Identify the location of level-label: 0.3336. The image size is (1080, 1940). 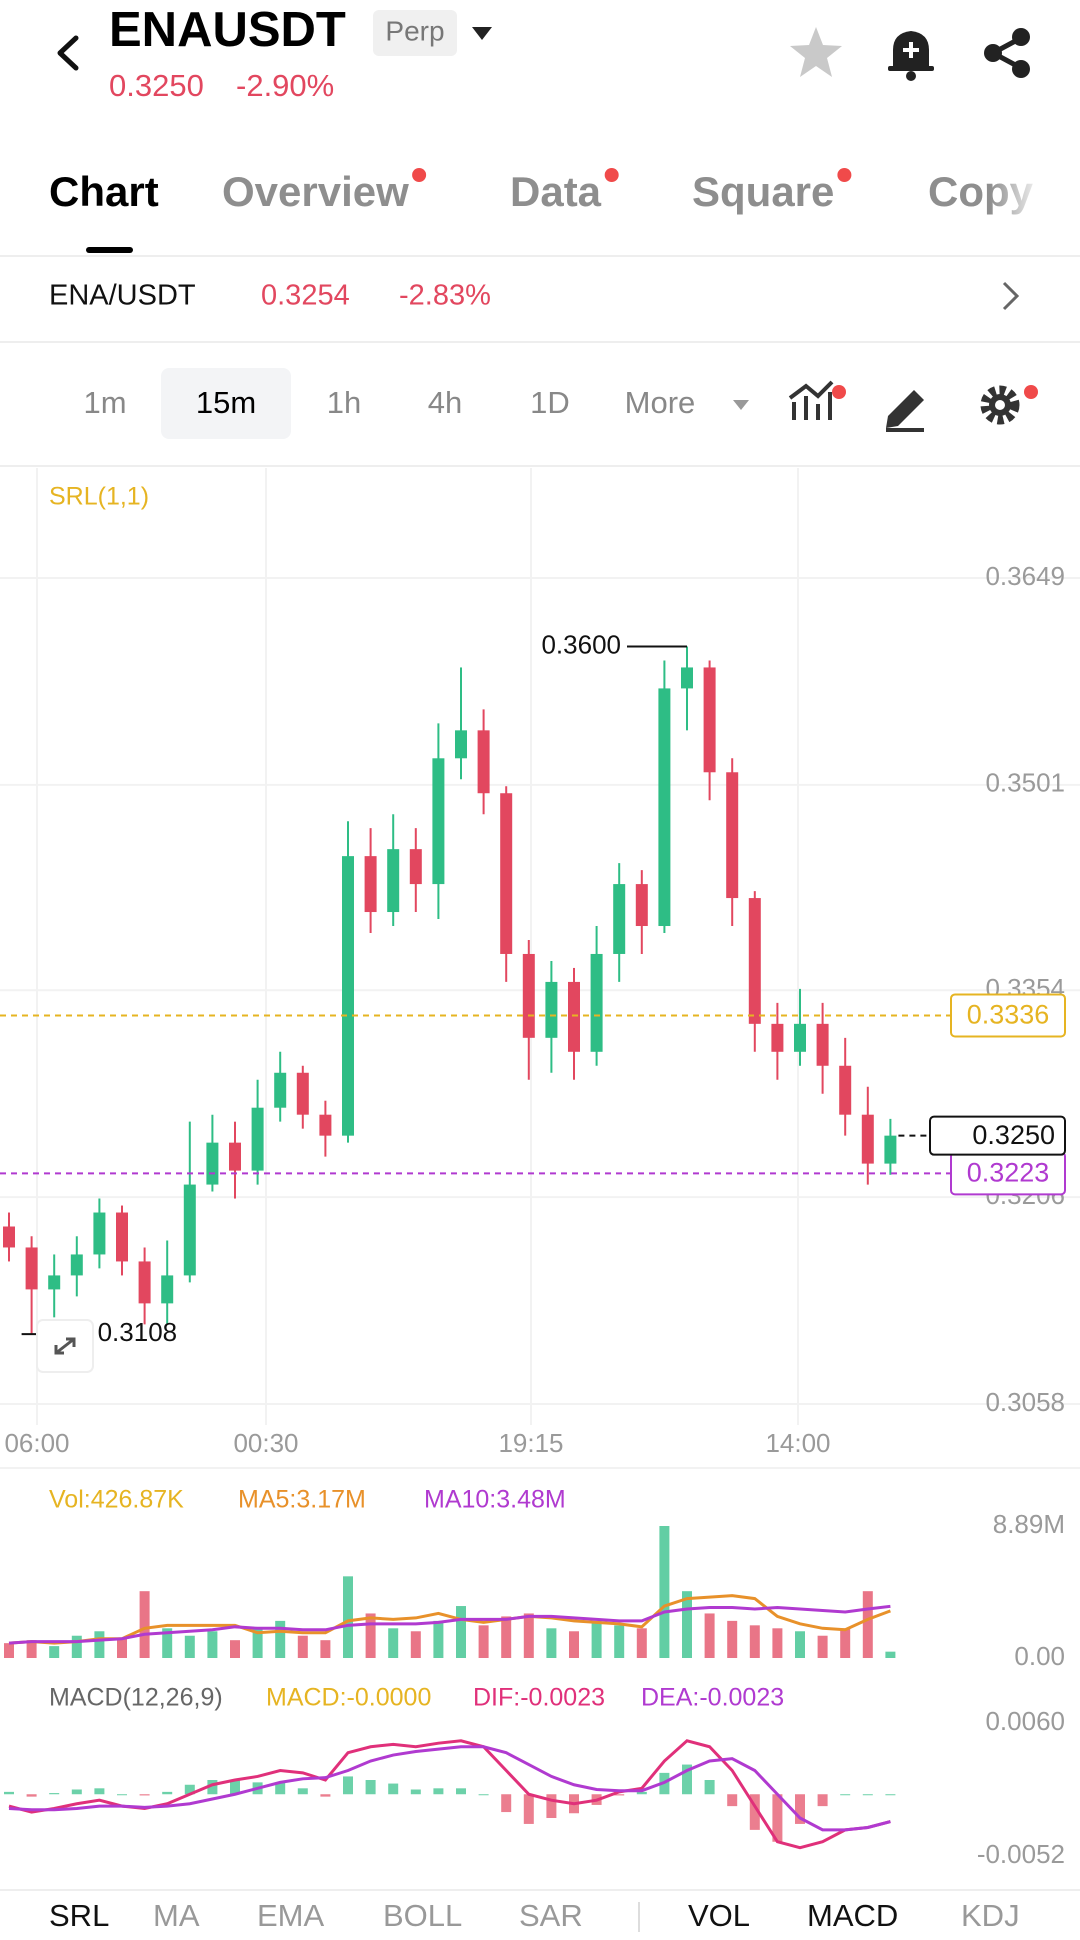
(1008, 1015).